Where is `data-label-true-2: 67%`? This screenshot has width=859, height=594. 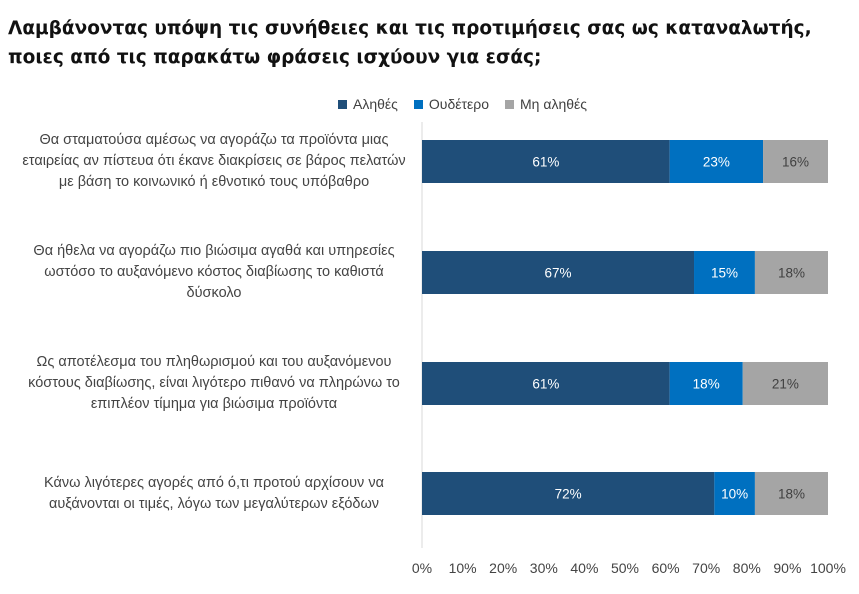
data-label-true-2: 67% is located at coordinates (557, 273).